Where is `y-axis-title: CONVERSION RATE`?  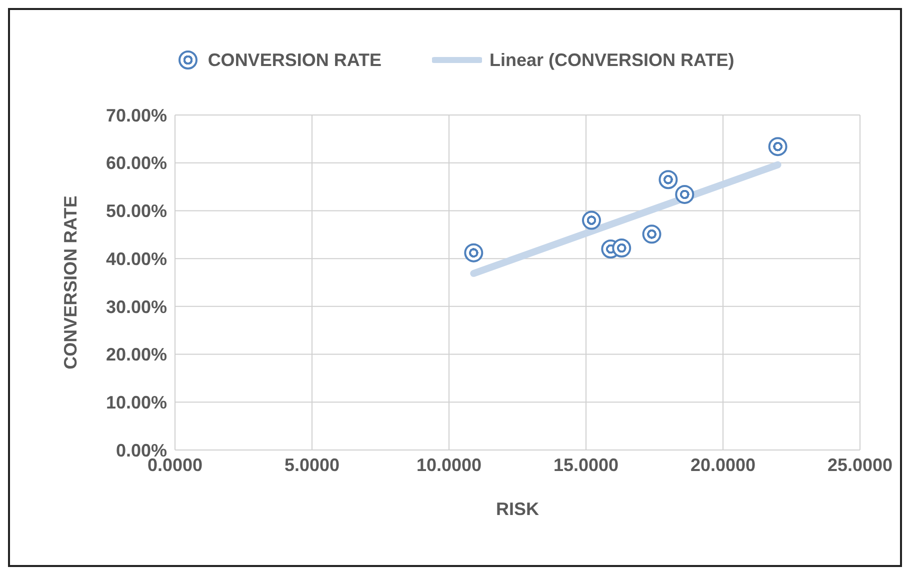
y-axis-title: CONVERSION RATE is located at coordinates (70, 283).